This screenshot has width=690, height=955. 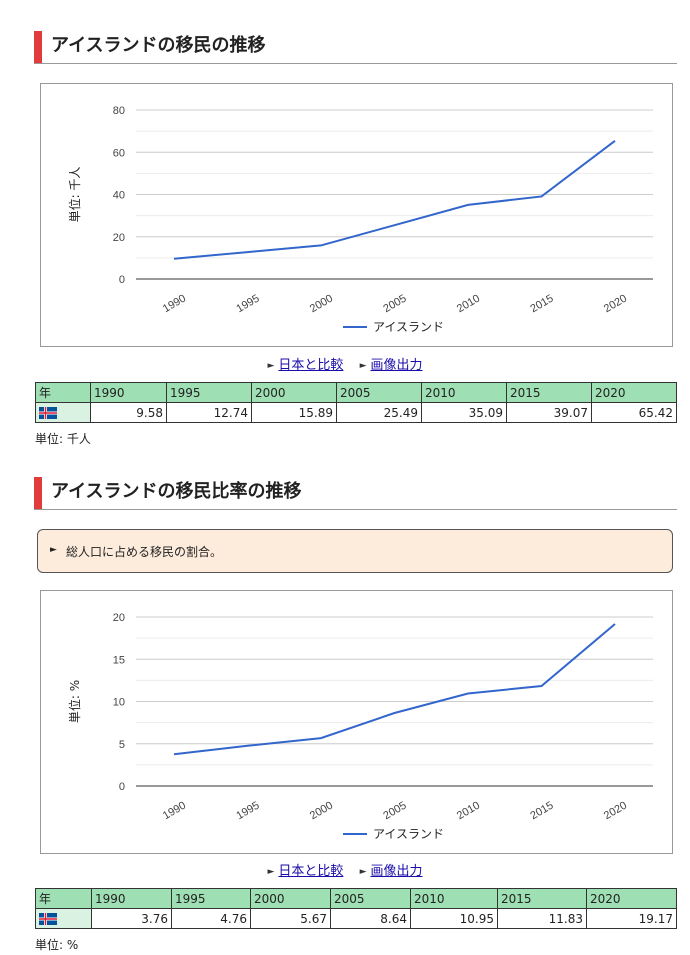 I want to click on section-title-immigrant-ratio: アイスランドの移民比率の推移, so click(x=355, y=493).